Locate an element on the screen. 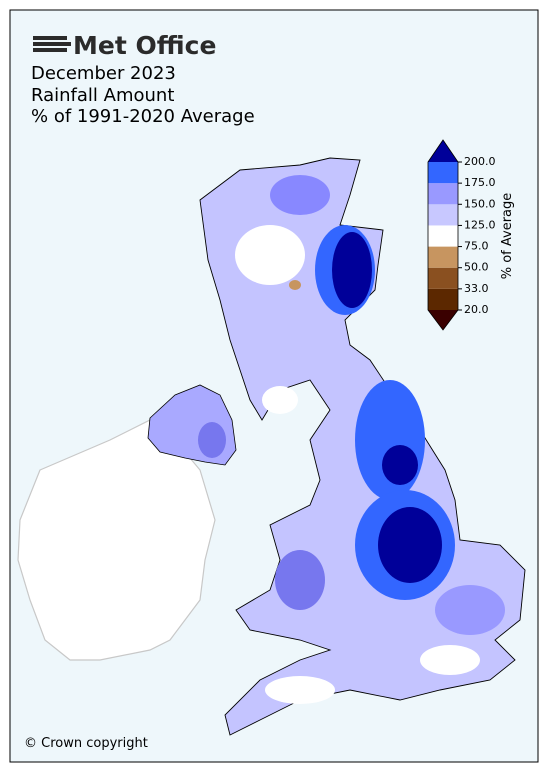 The height and width of the screenshot is (770, 547). colorbar-tick-label: 33.0 is located at coordinates (476, 288).